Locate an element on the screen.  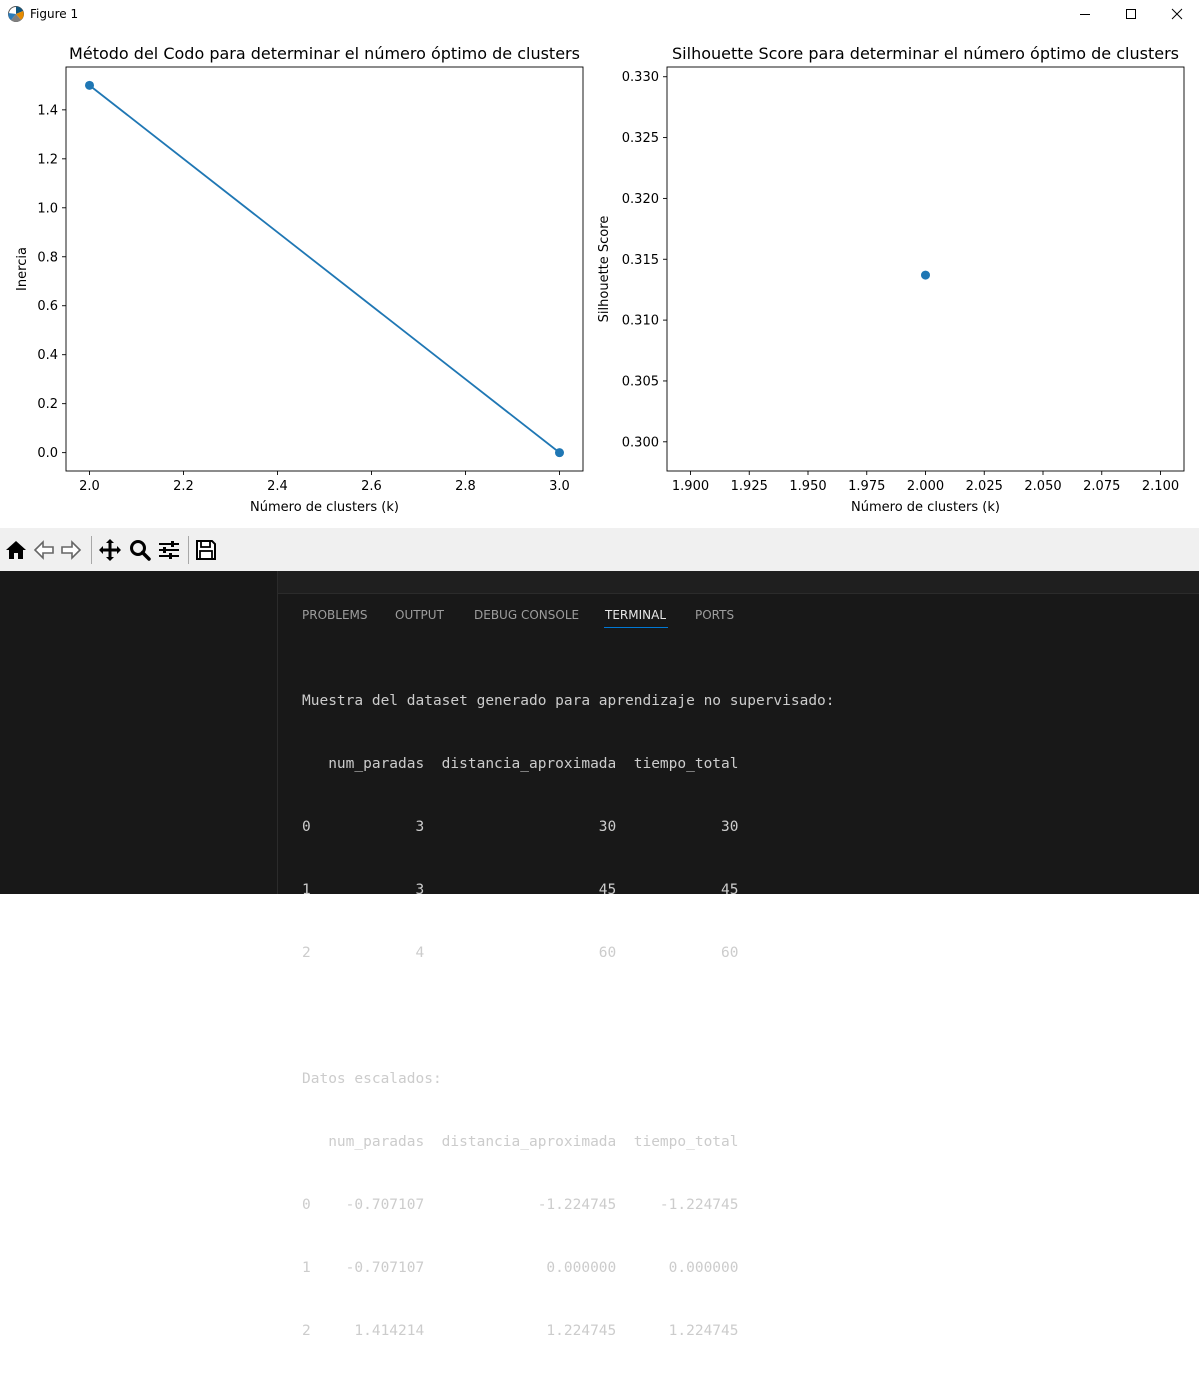
maximize-icon is located at coordinates (1131, 14).